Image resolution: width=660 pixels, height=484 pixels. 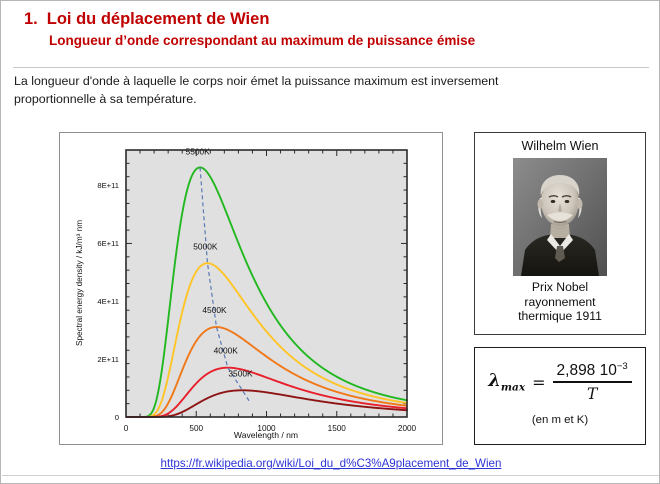 I want to click on x-tick-label: 0, so click(x=126, y=428).